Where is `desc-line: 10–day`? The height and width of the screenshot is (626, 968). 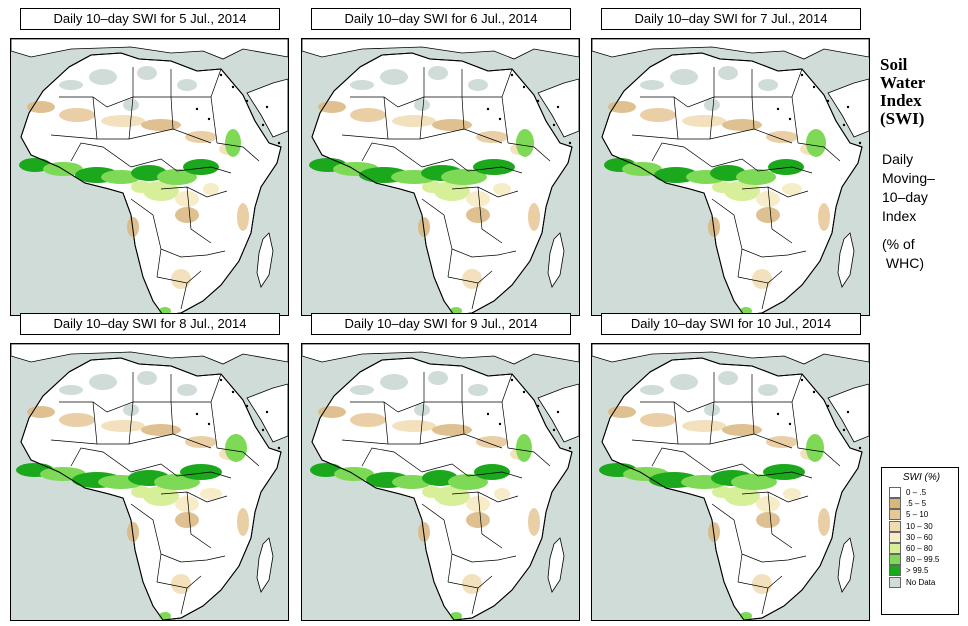 desc-line: 10–day is located at coordinates (905, 197).